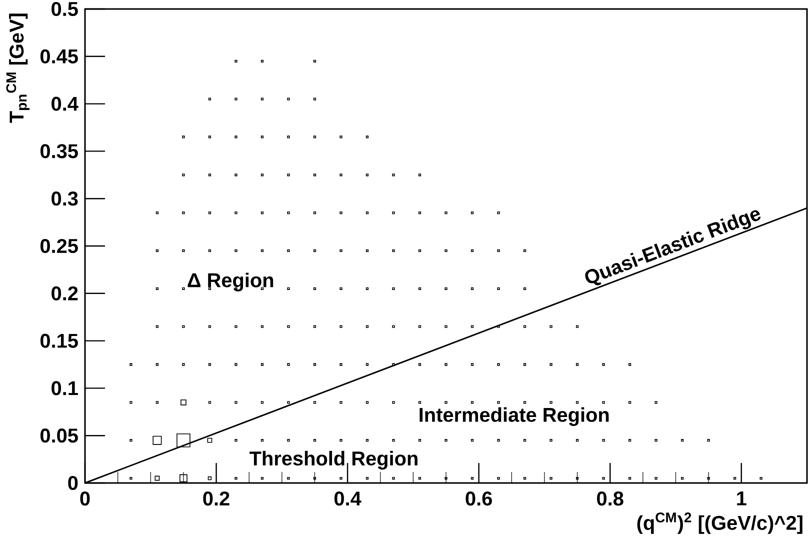  Describe the element at coordinates (479, 499) in the screenshot. I see `x-tick-label: 0.6` at that location.